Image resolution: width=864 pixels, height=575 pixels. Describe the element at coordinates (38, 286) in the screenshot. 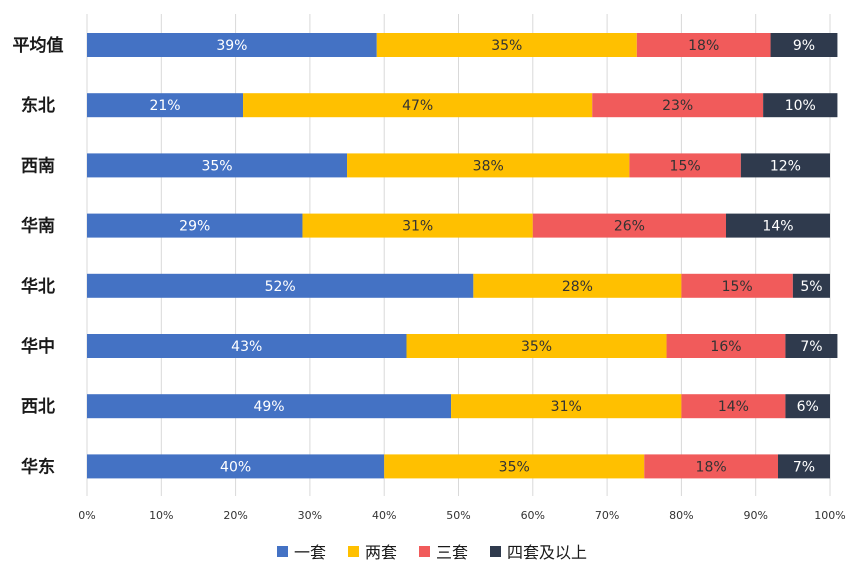

I see `category-label: 华北` at that location.